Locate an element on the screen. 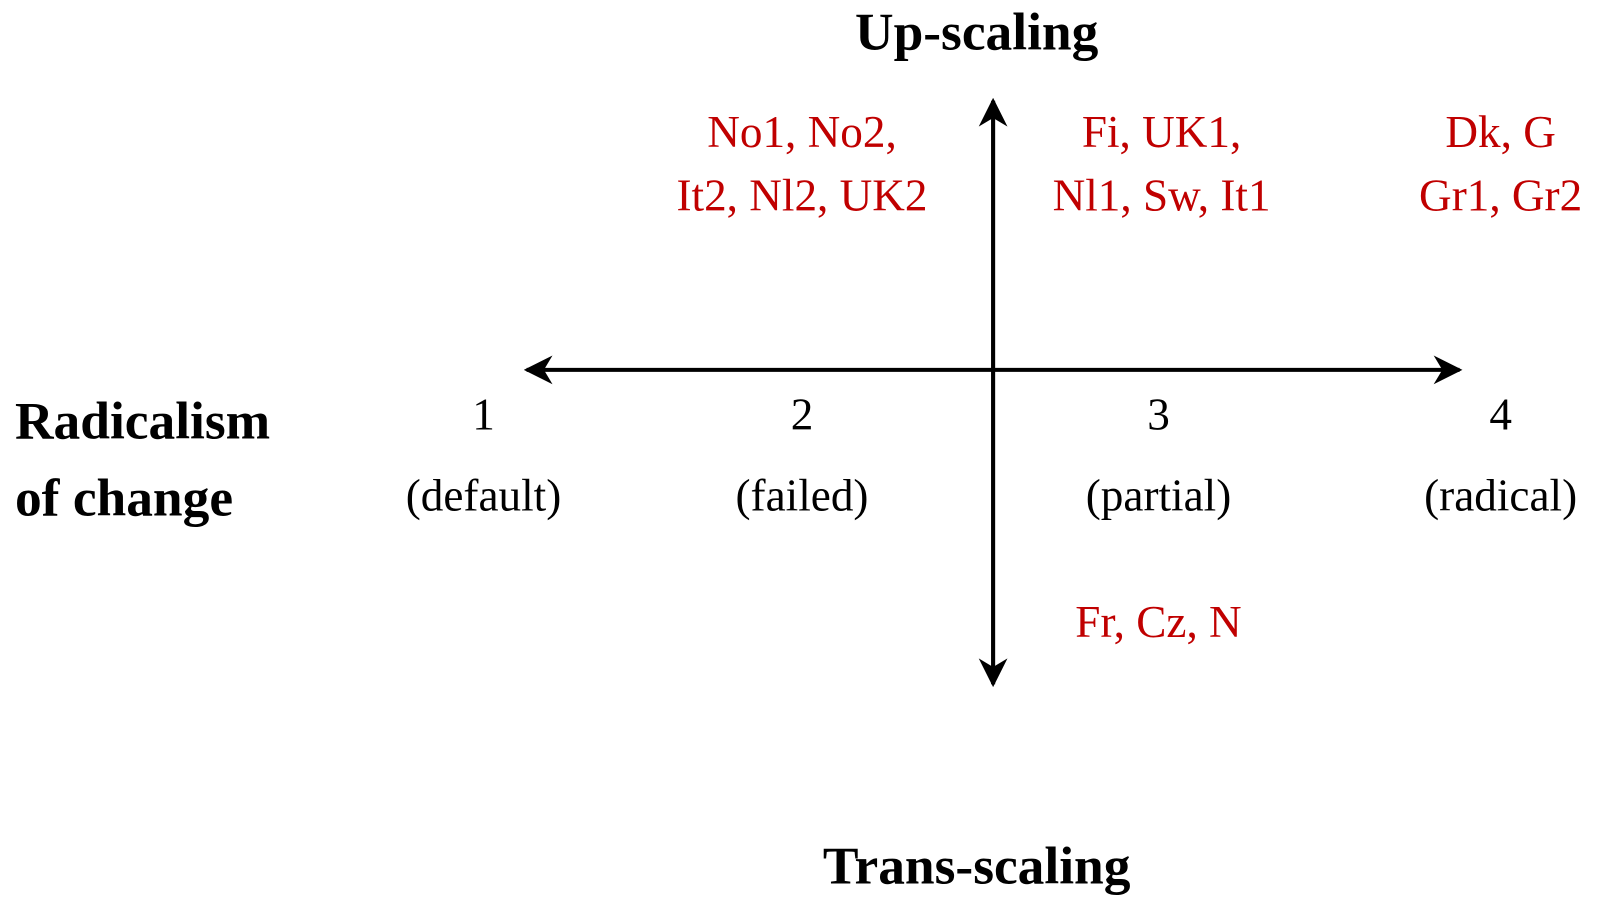  case-group: Nl1, Sw, It1 is located at coordinates (1162, 196).